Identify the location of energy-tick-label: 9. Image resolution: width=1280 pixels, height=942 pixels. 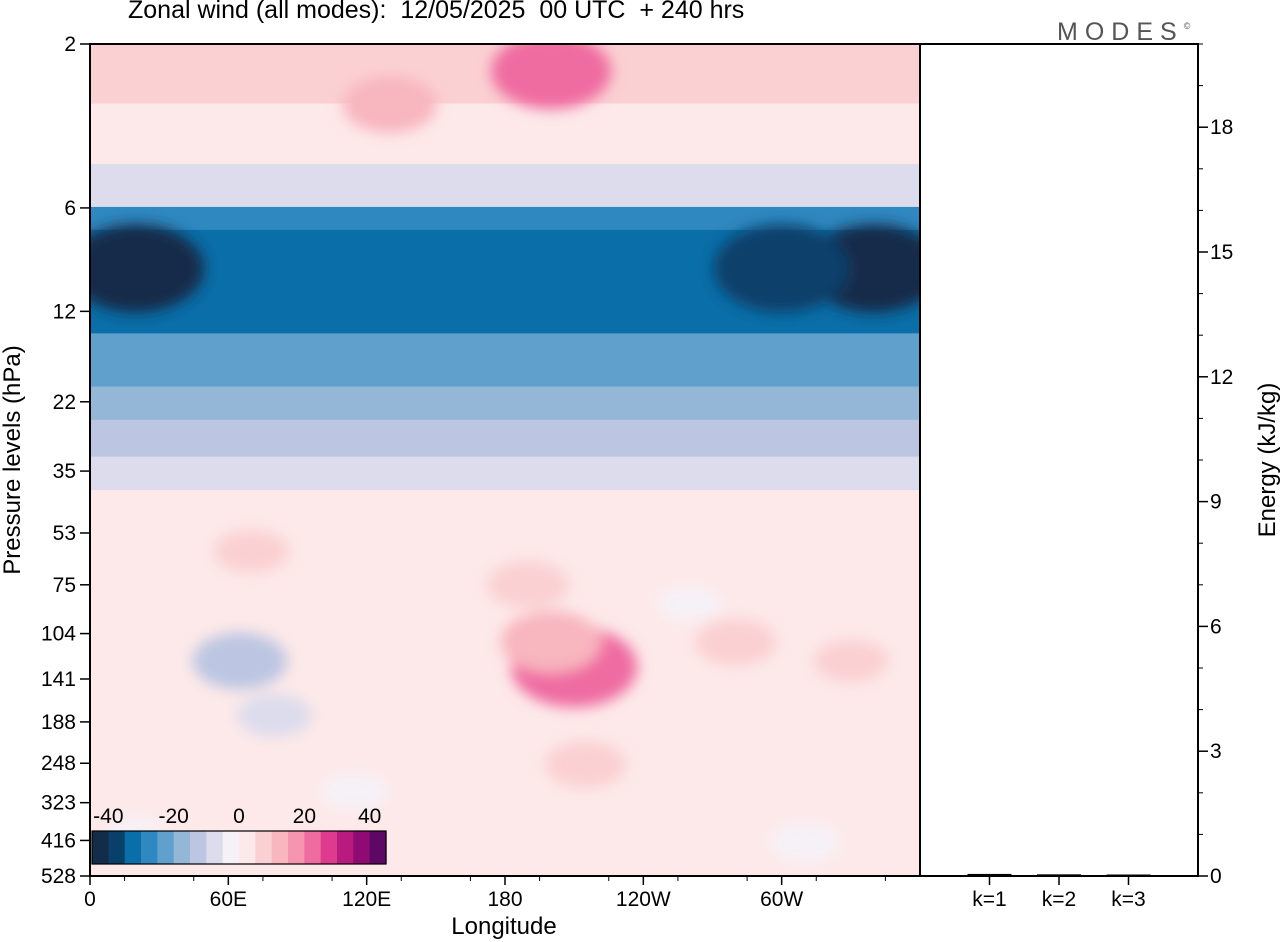
(1216, 502).